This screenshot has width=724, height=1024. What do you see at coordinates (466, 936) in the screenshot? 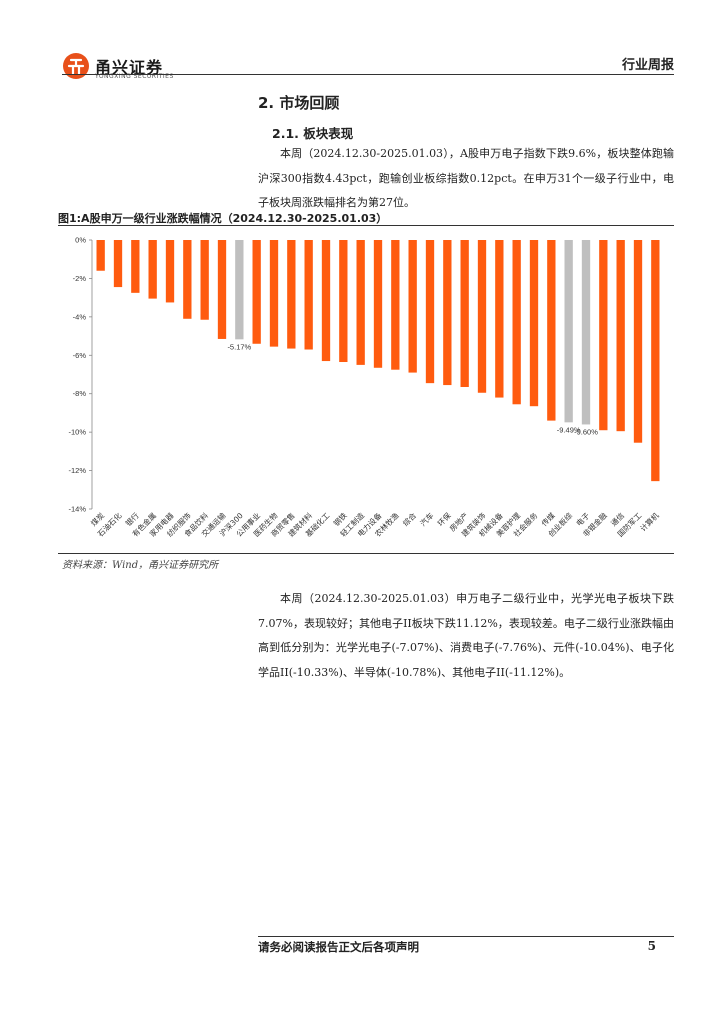
I see `footer-divider` at bounding box center [466, 936].